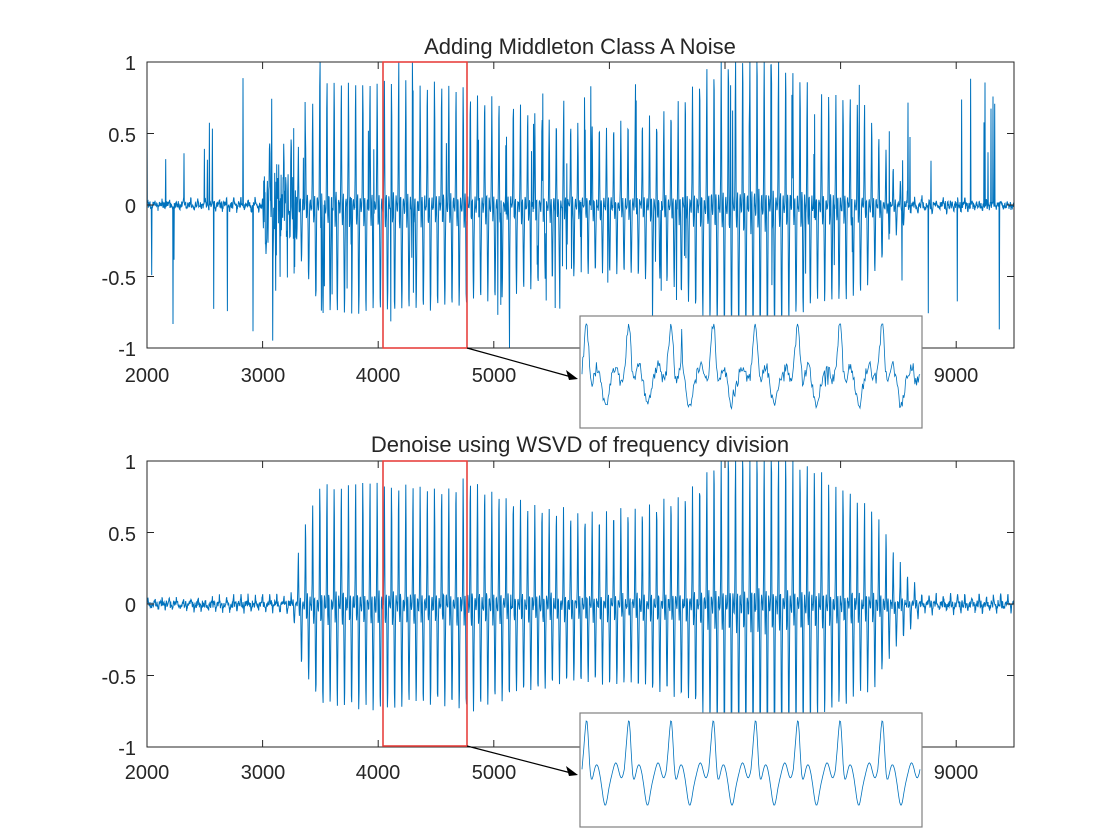  I want to click on chart-title: Denoise using WSVD of frequency division, so click(580, 444).